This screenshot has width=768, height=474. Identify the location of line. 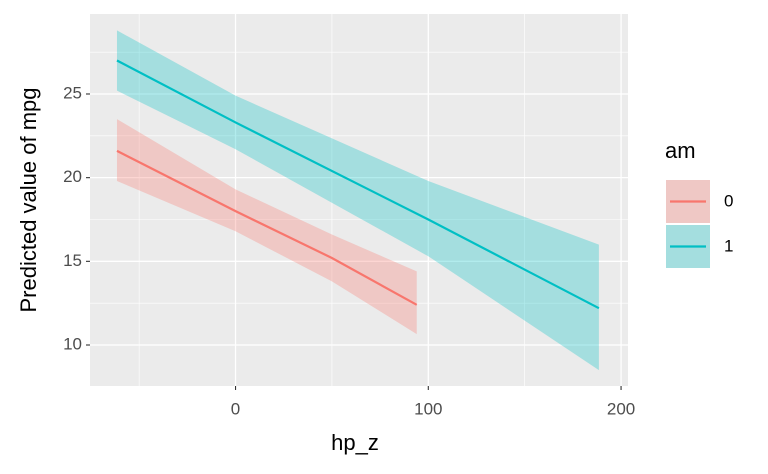
(267, 227).